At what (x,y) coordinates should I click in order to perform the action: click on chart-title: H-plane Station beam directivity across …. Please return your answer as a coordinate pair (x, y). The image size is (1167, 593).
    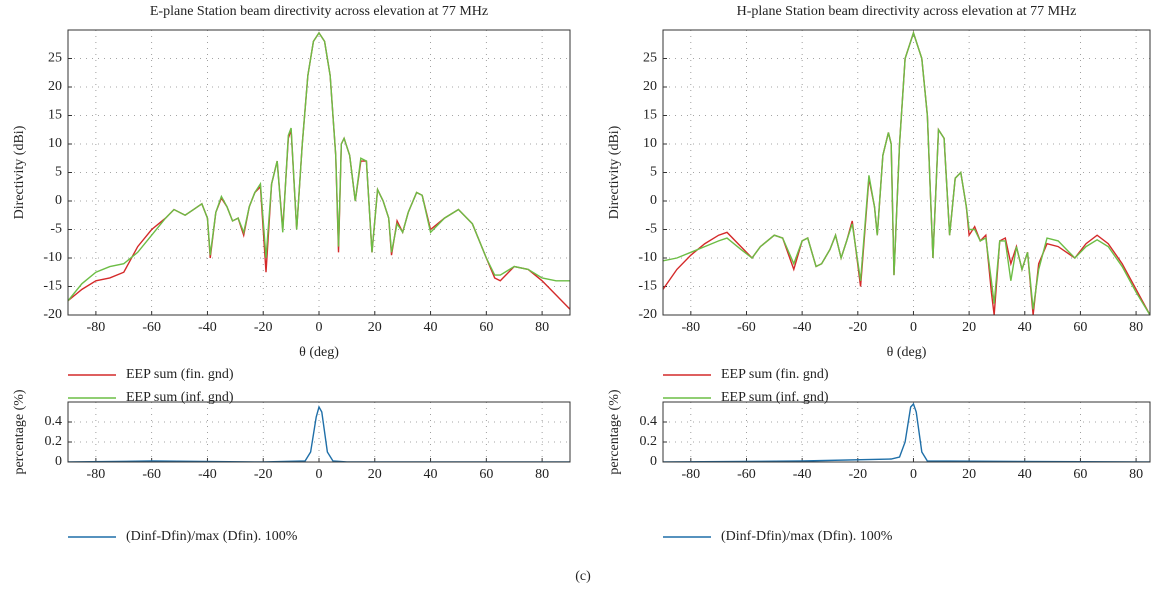
    Looking at the image, I should click on (907, 11).